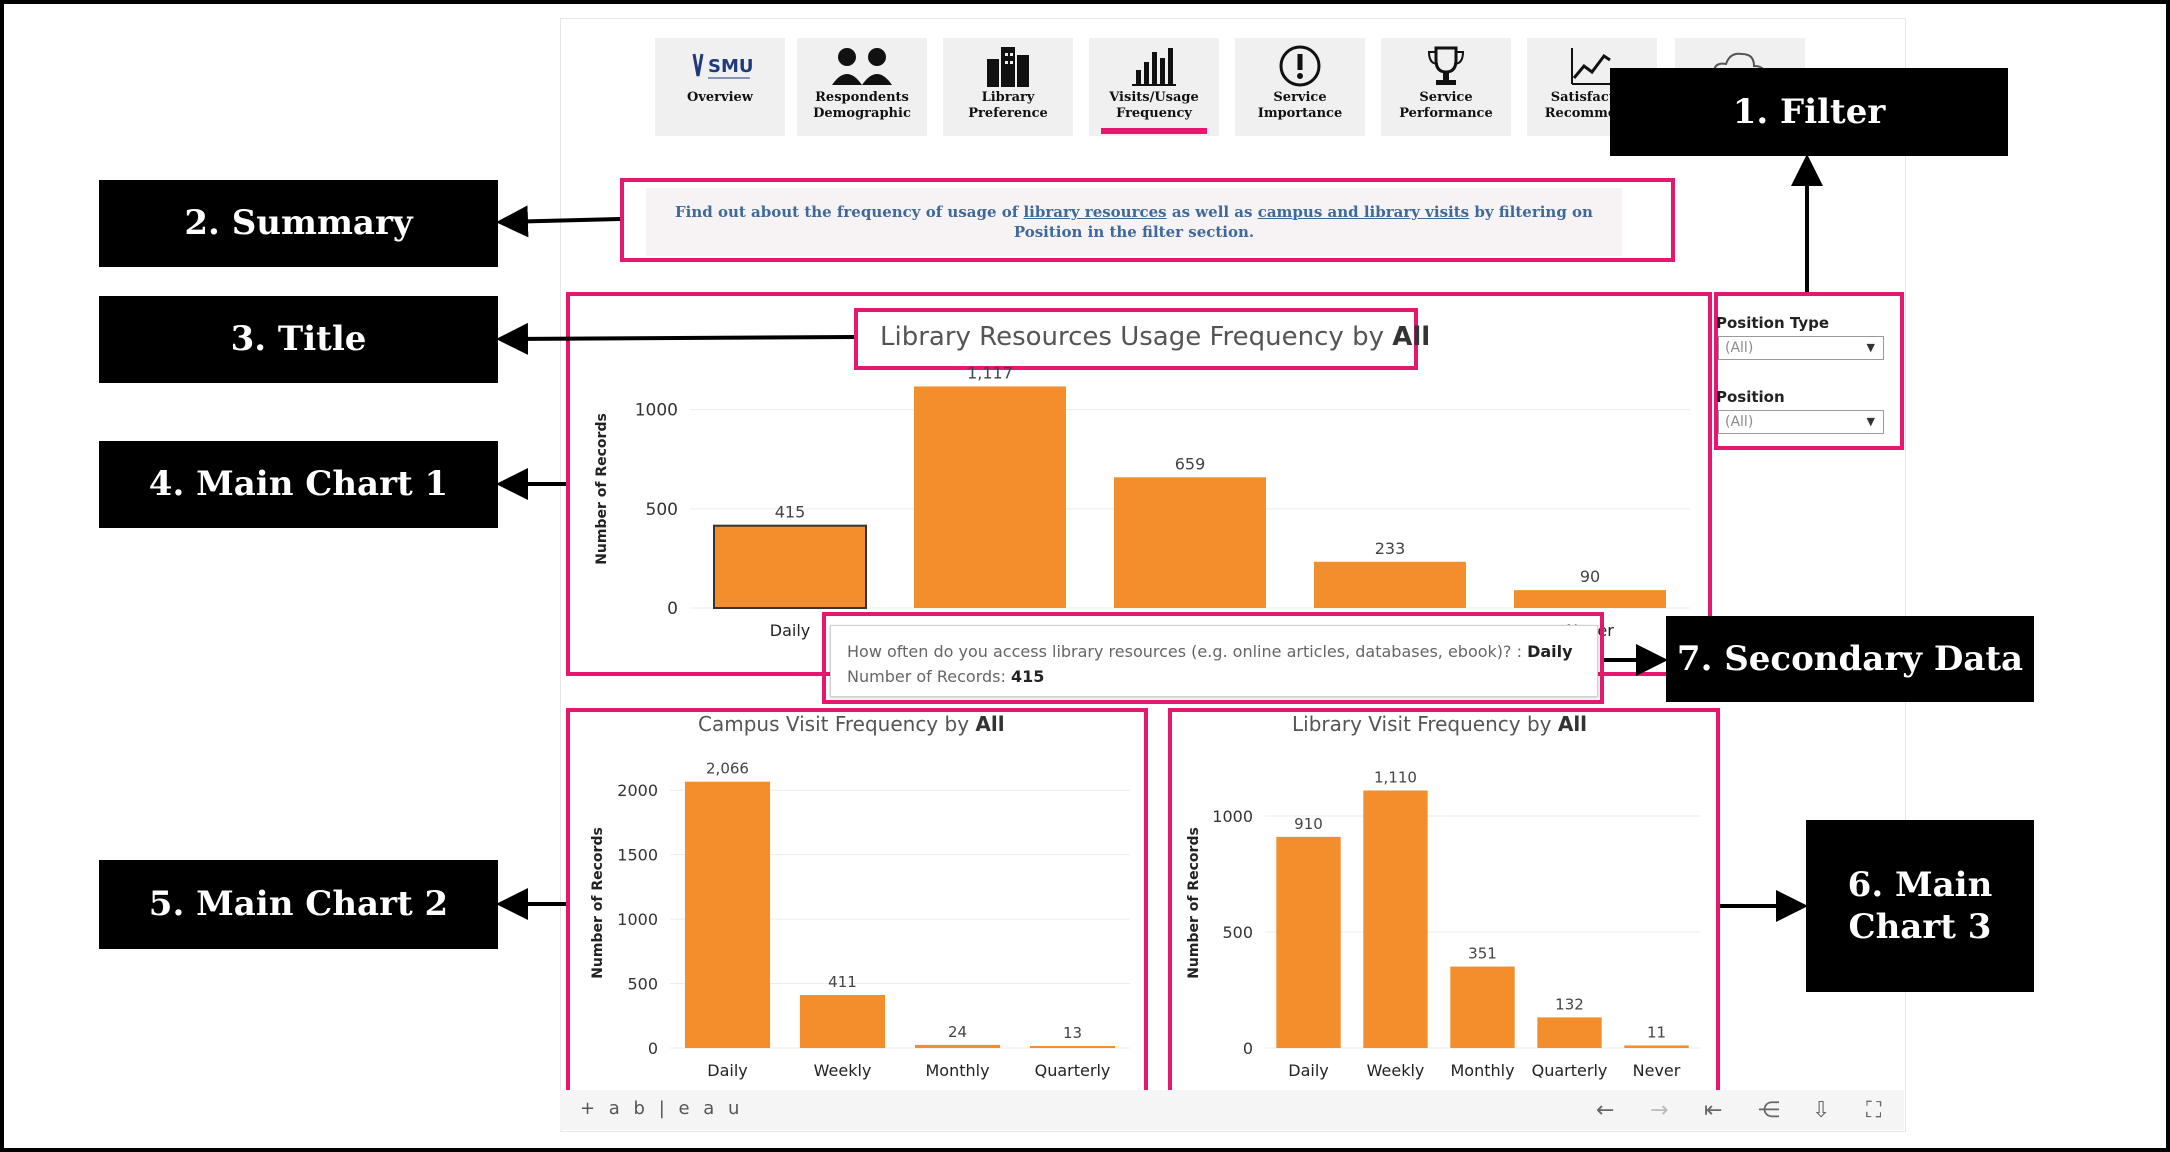 The height and width of the screenshot is (1152, 2170). I want to click on chart3-data-label: 11, so click(1656, 1032).